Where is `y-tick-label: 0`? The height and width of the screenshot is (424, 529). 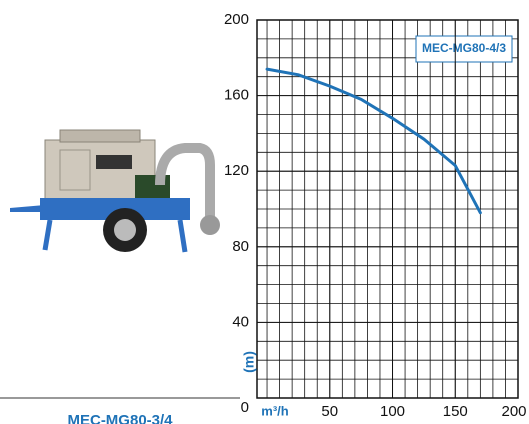
y-tick-label: 0 is located at coordinates (245, 407).